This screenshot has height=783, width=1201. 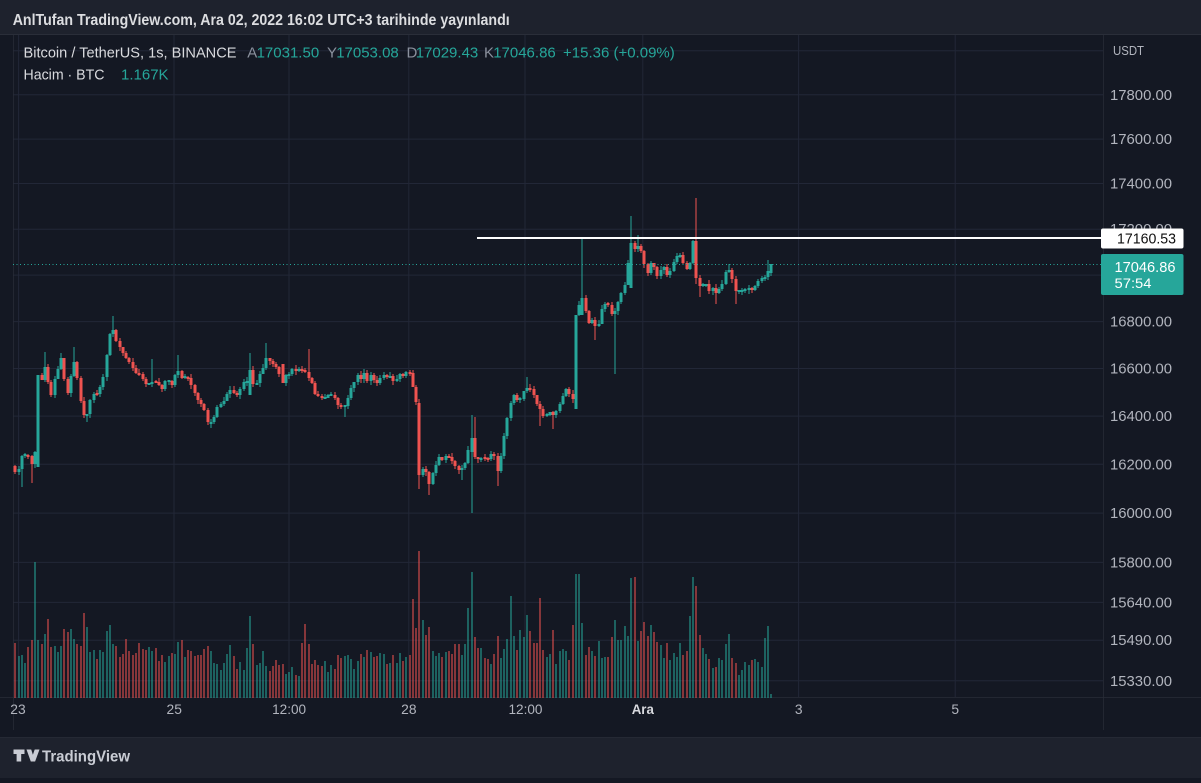 What do you see at coordinates (1141, 563) in the screenshot?
I see `svg-text: 15800.00` at bounding box center [1141, 563].